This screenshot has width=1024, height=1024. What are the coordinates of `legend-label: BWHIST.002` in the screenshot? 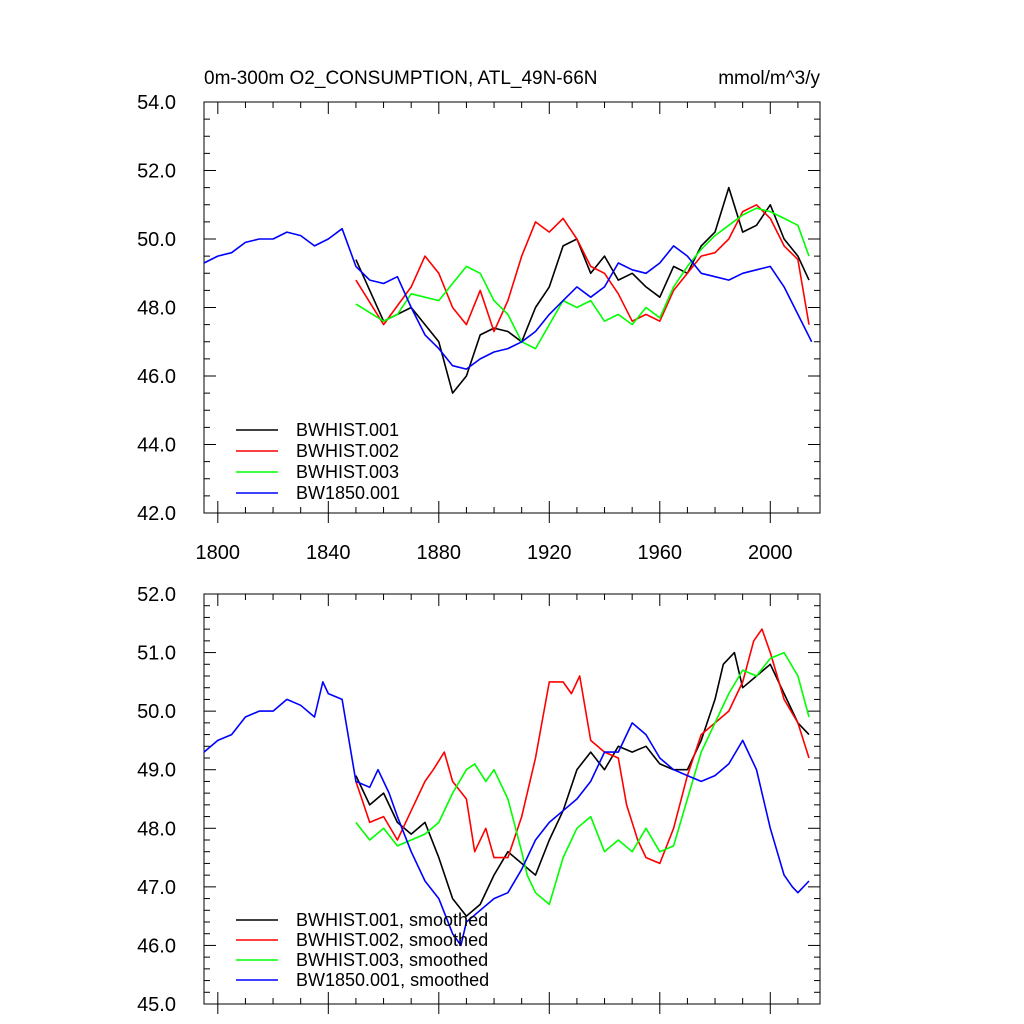 It's located at (347, 451).